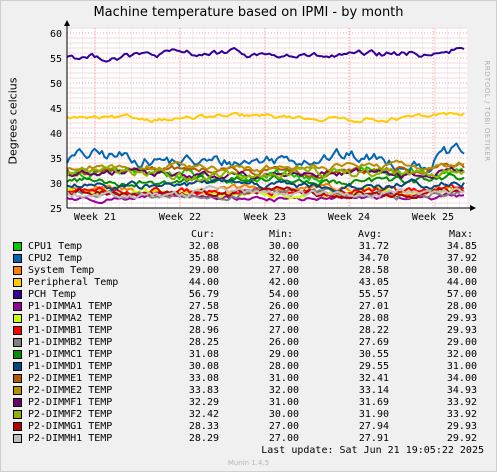 Image resolution: width=497 pixels, height=472 pixels. What do you see at coordinates (283, 354) in the screenshot?
I see `legend-value-min: 29.00` at bounding box center [283, 354].